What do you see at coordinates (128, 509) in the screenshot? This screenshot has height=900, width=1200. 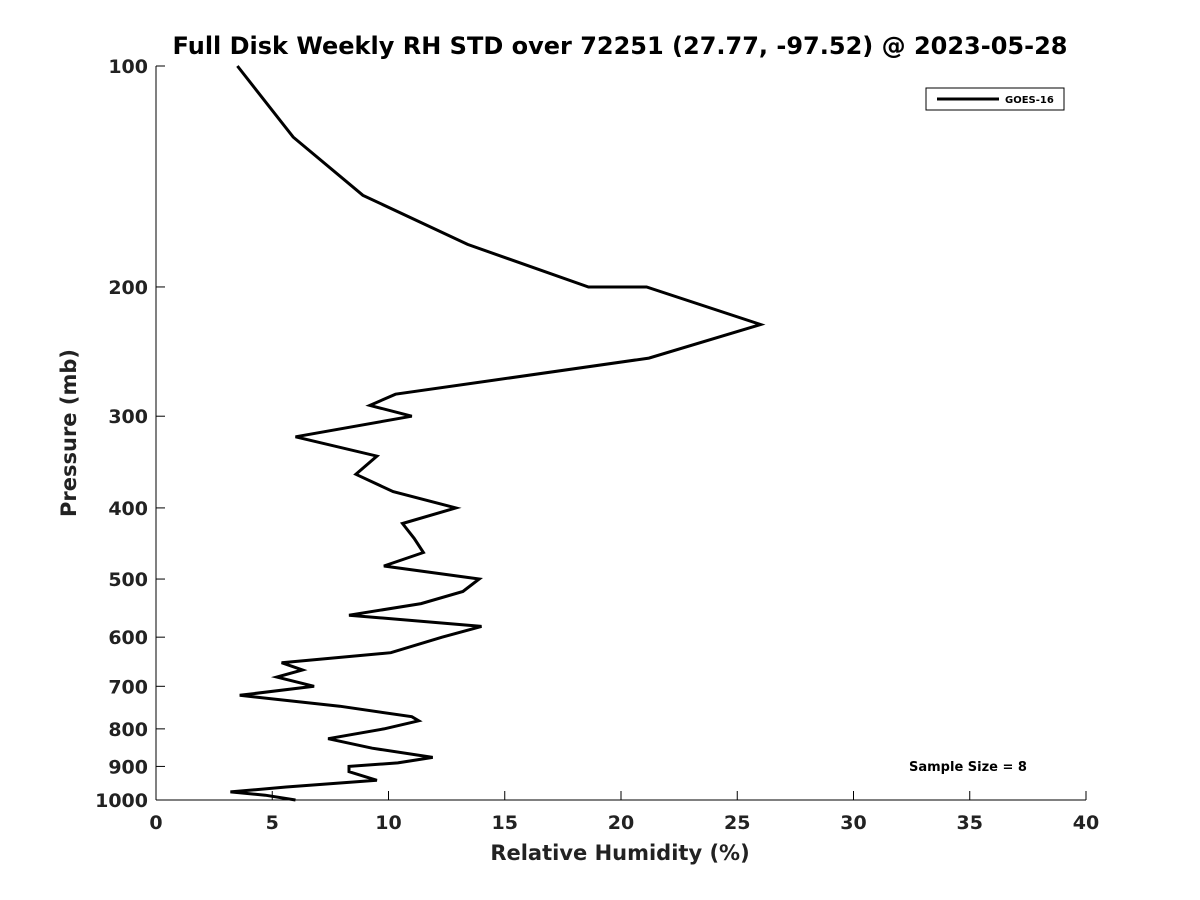 I see `y-tick-label: 400` at bounding box center [128, 509].